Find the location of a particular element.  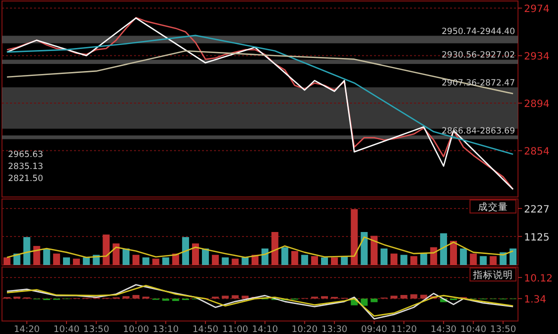

x-tick-label: 13:10 is located at coordinates (165, 329).